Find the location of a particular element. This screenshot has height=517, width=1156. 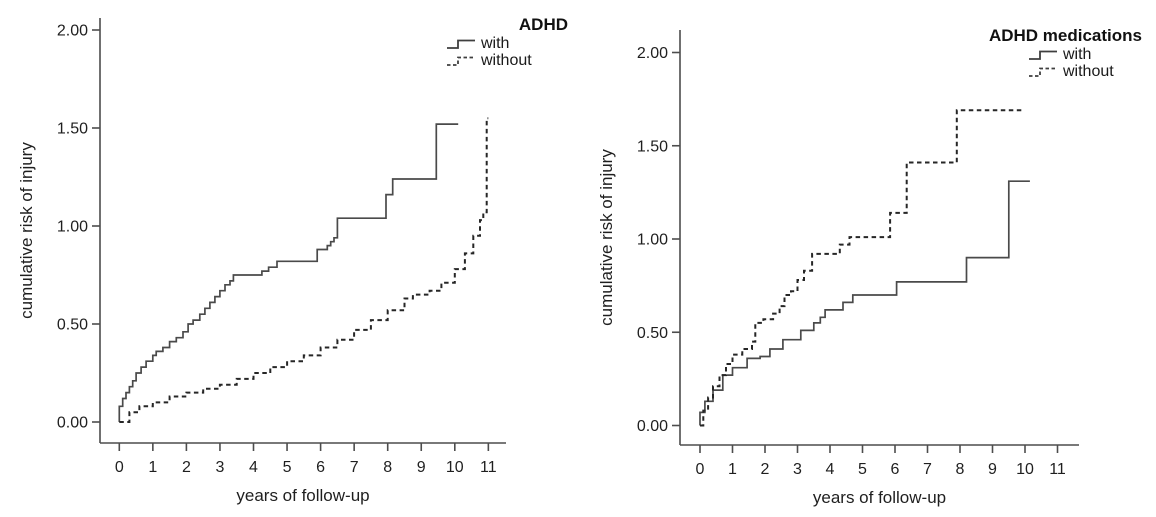

adhd-legend-title: ADHD is located at coordinates (543, 24).